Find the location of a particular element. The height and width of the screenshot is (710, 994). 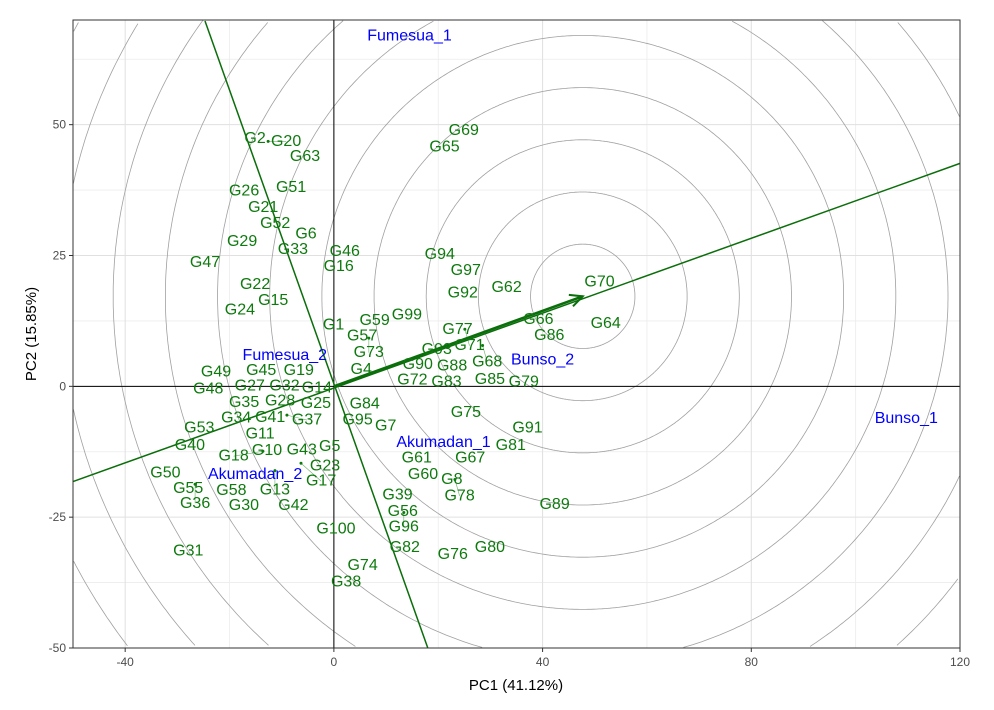

genotype-label: G56 is located at coordinates (403, 511).